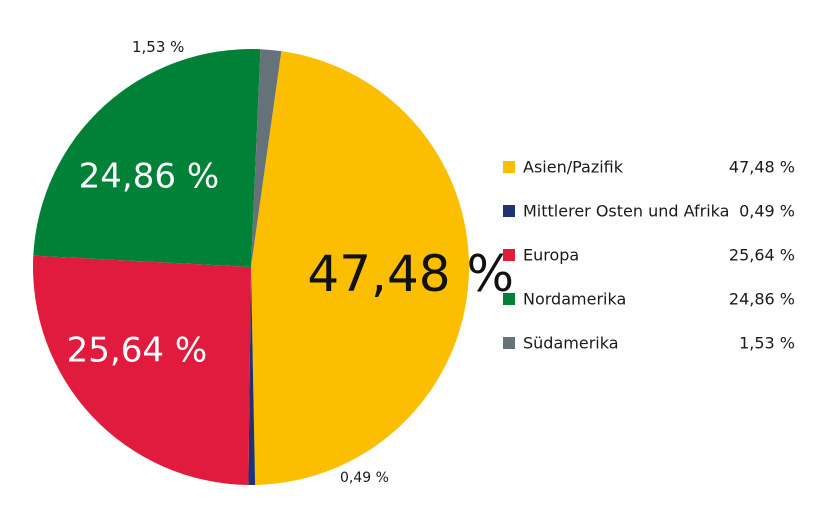 The height and width of the screenshot is (519, 830). What do you see at coordinates (762, 167) in the screenshot?
I see `legend-value-asien-pazifik: 47,48 %` at bounding box center [762, 167].